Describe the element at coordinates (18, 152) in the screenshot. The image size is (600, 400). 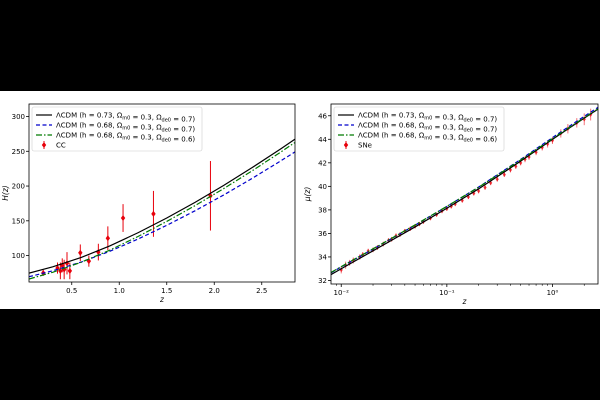
I see `y-tick-label-3: 250` at that location.